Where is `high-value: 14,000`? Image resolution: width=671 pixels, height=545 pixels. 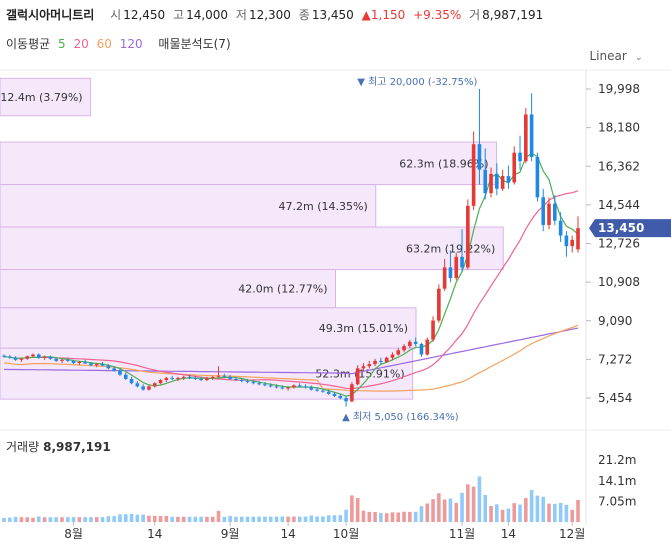
high-value: 14,000 is located at coordinates (207, 15).